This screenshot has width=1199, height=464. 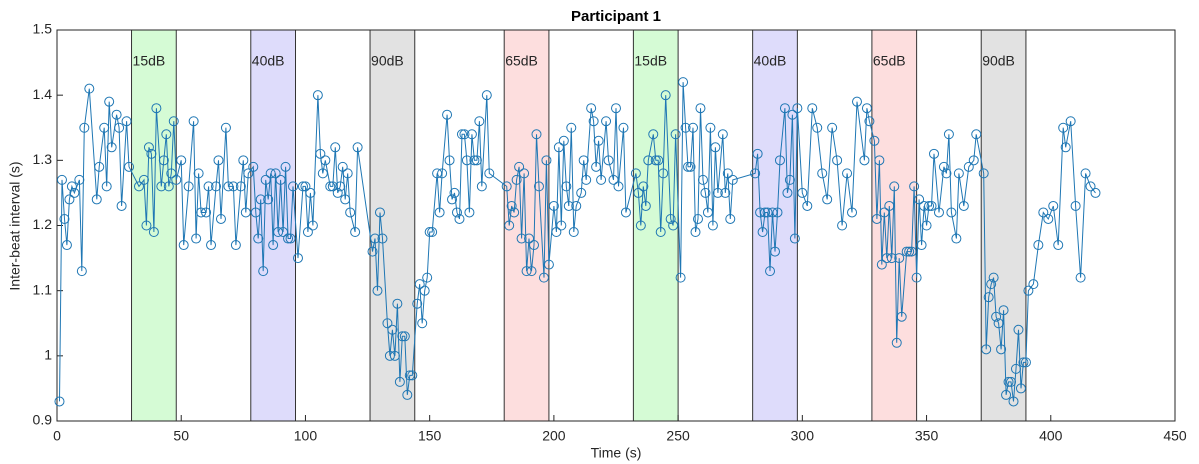 I want to click on x-tick-label: 0, so click(x=57, y=436).